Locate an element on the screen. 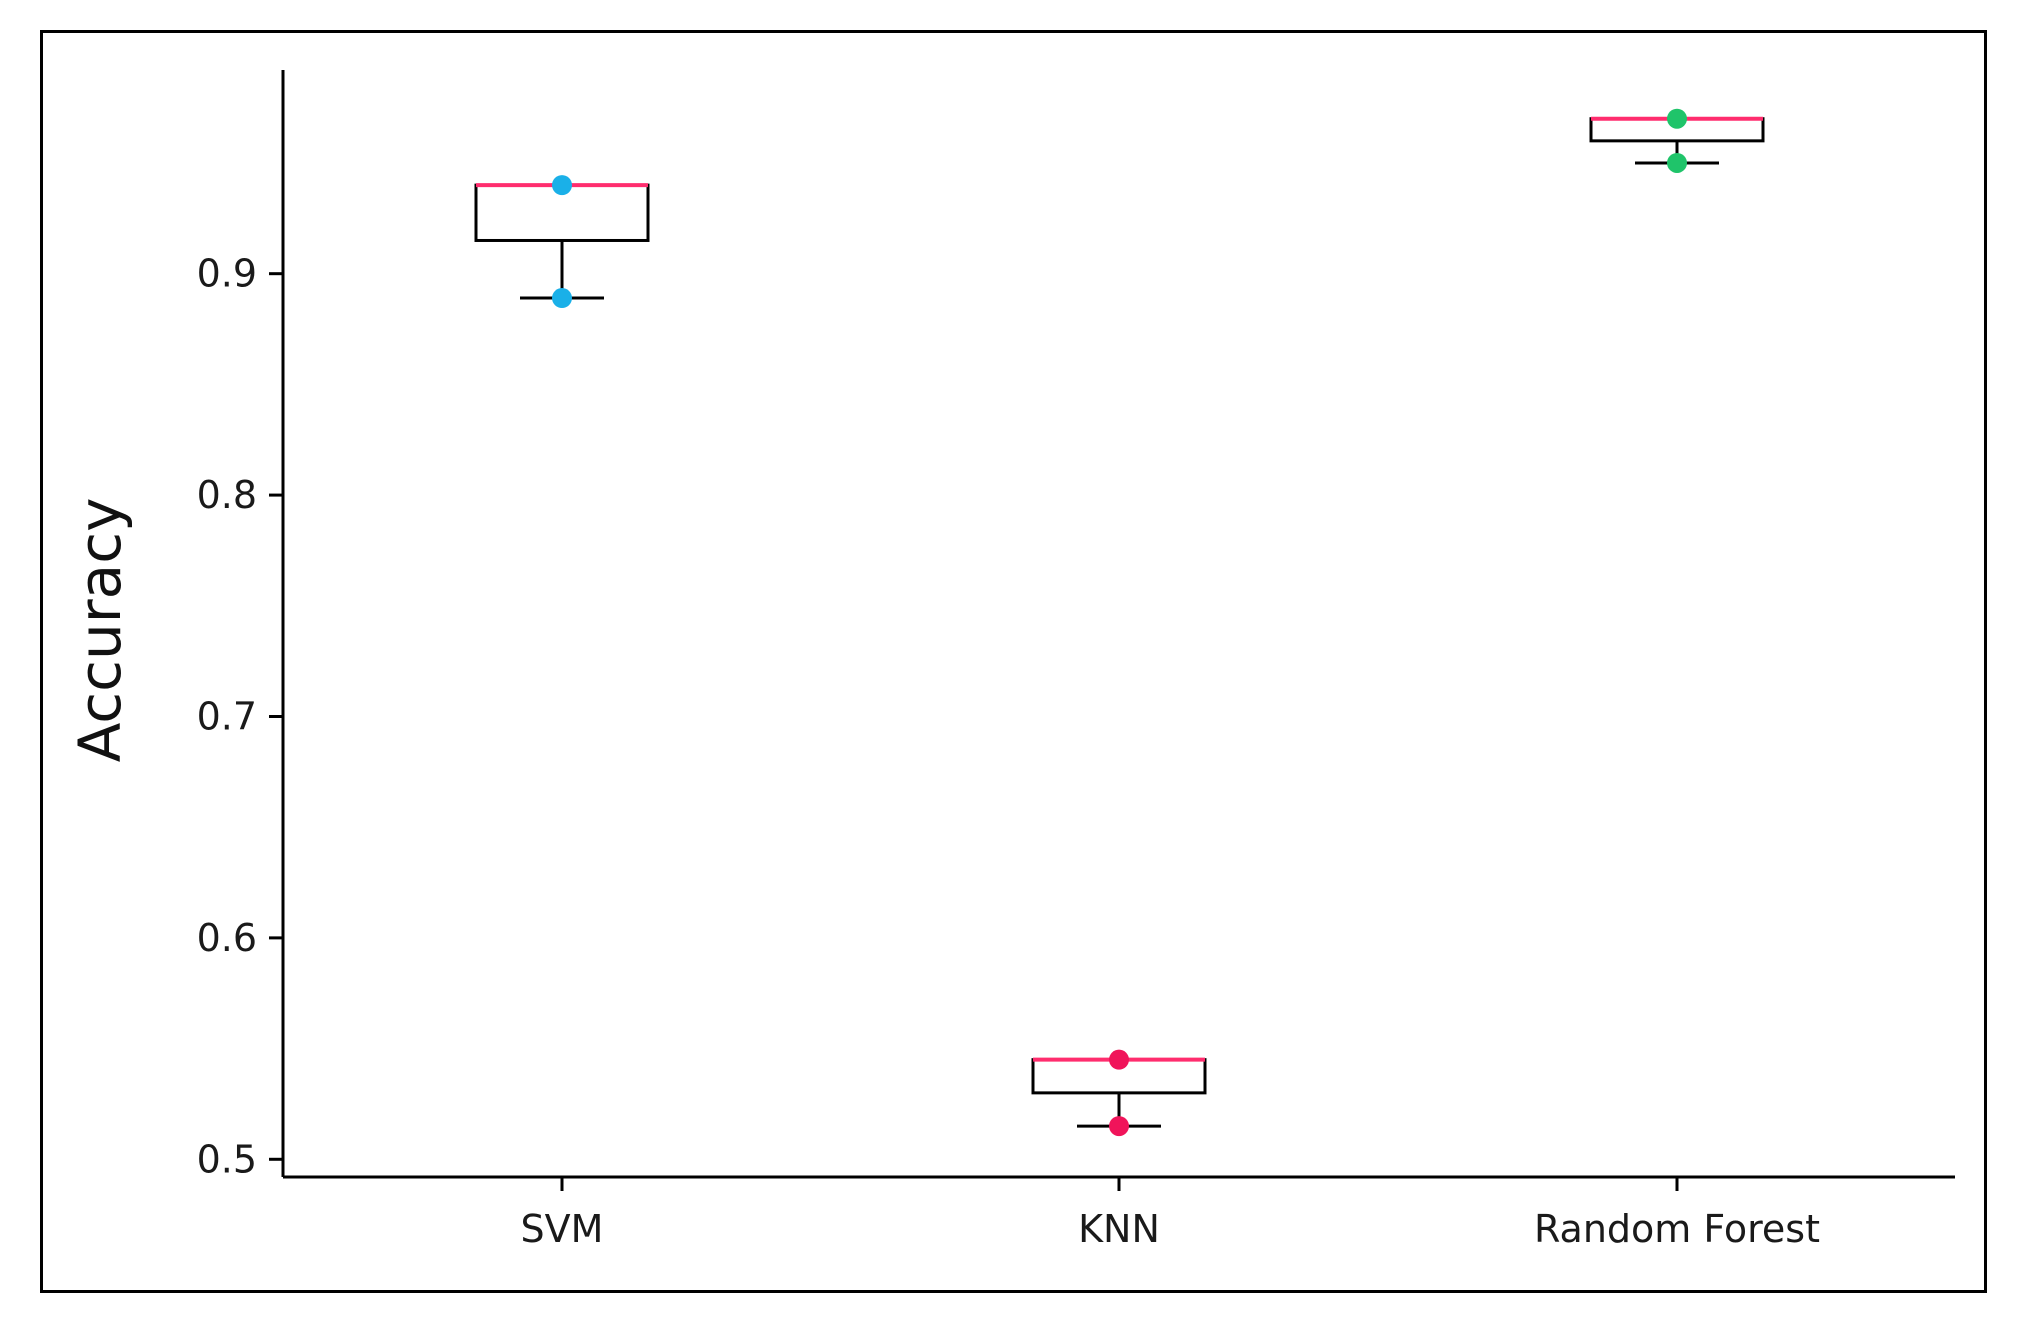  box-random-forest is located at coordinates (1677, 140).